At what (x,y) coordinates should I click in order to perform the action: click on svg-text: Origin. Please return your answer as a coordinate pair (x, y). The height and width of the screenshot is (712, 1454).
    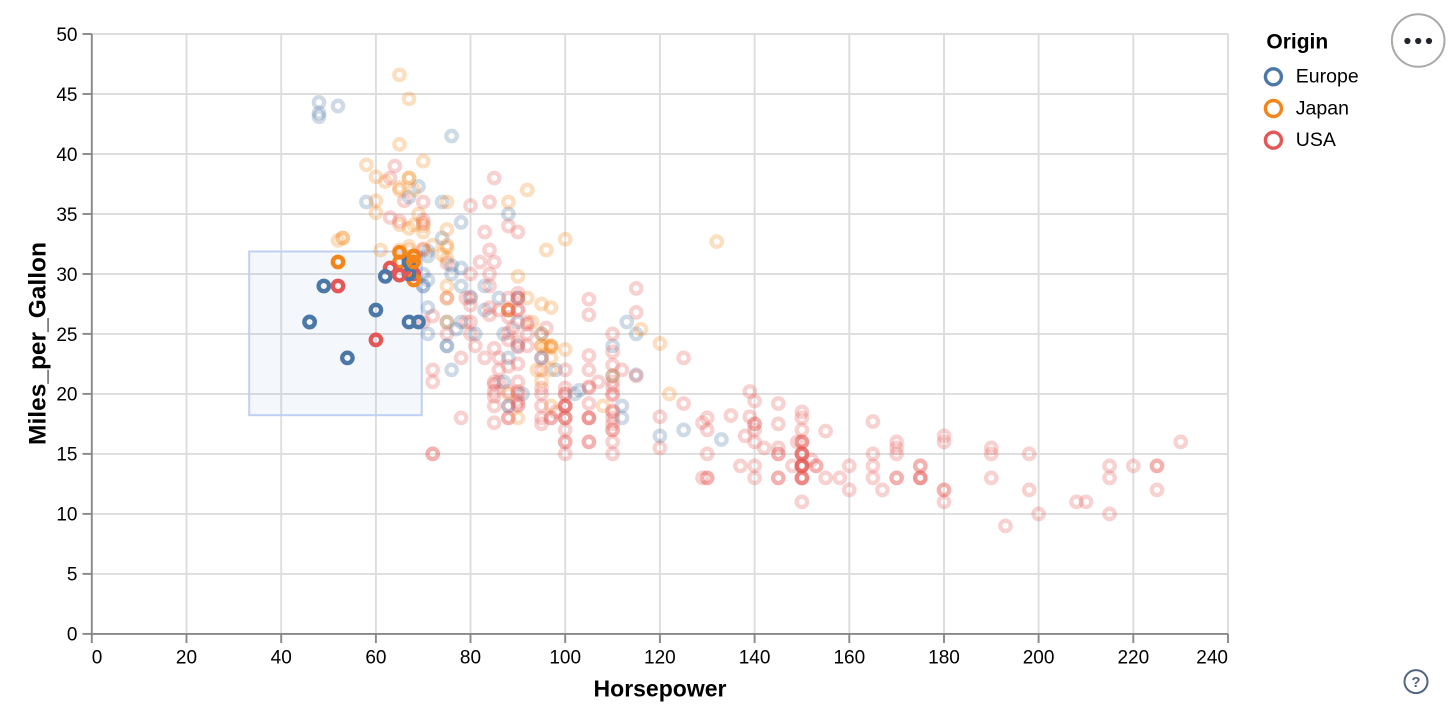
    Looking at the image, I should click on (1297, 42).